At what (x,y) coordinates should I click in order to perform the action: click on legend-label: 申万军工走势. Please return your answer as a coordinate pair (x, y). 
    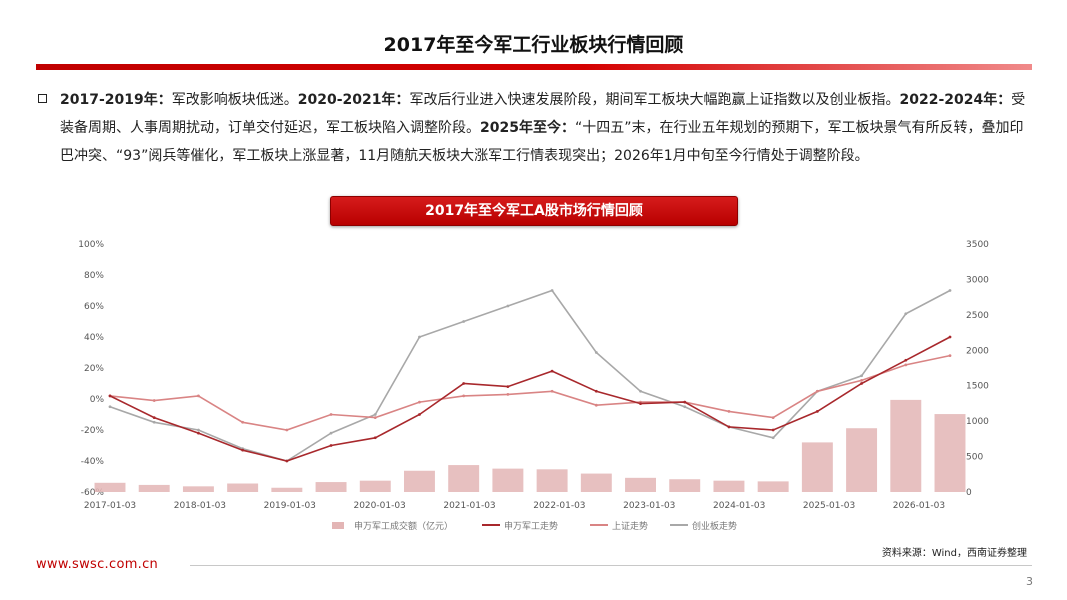
    Looking at the image, I should click on (531, 526).